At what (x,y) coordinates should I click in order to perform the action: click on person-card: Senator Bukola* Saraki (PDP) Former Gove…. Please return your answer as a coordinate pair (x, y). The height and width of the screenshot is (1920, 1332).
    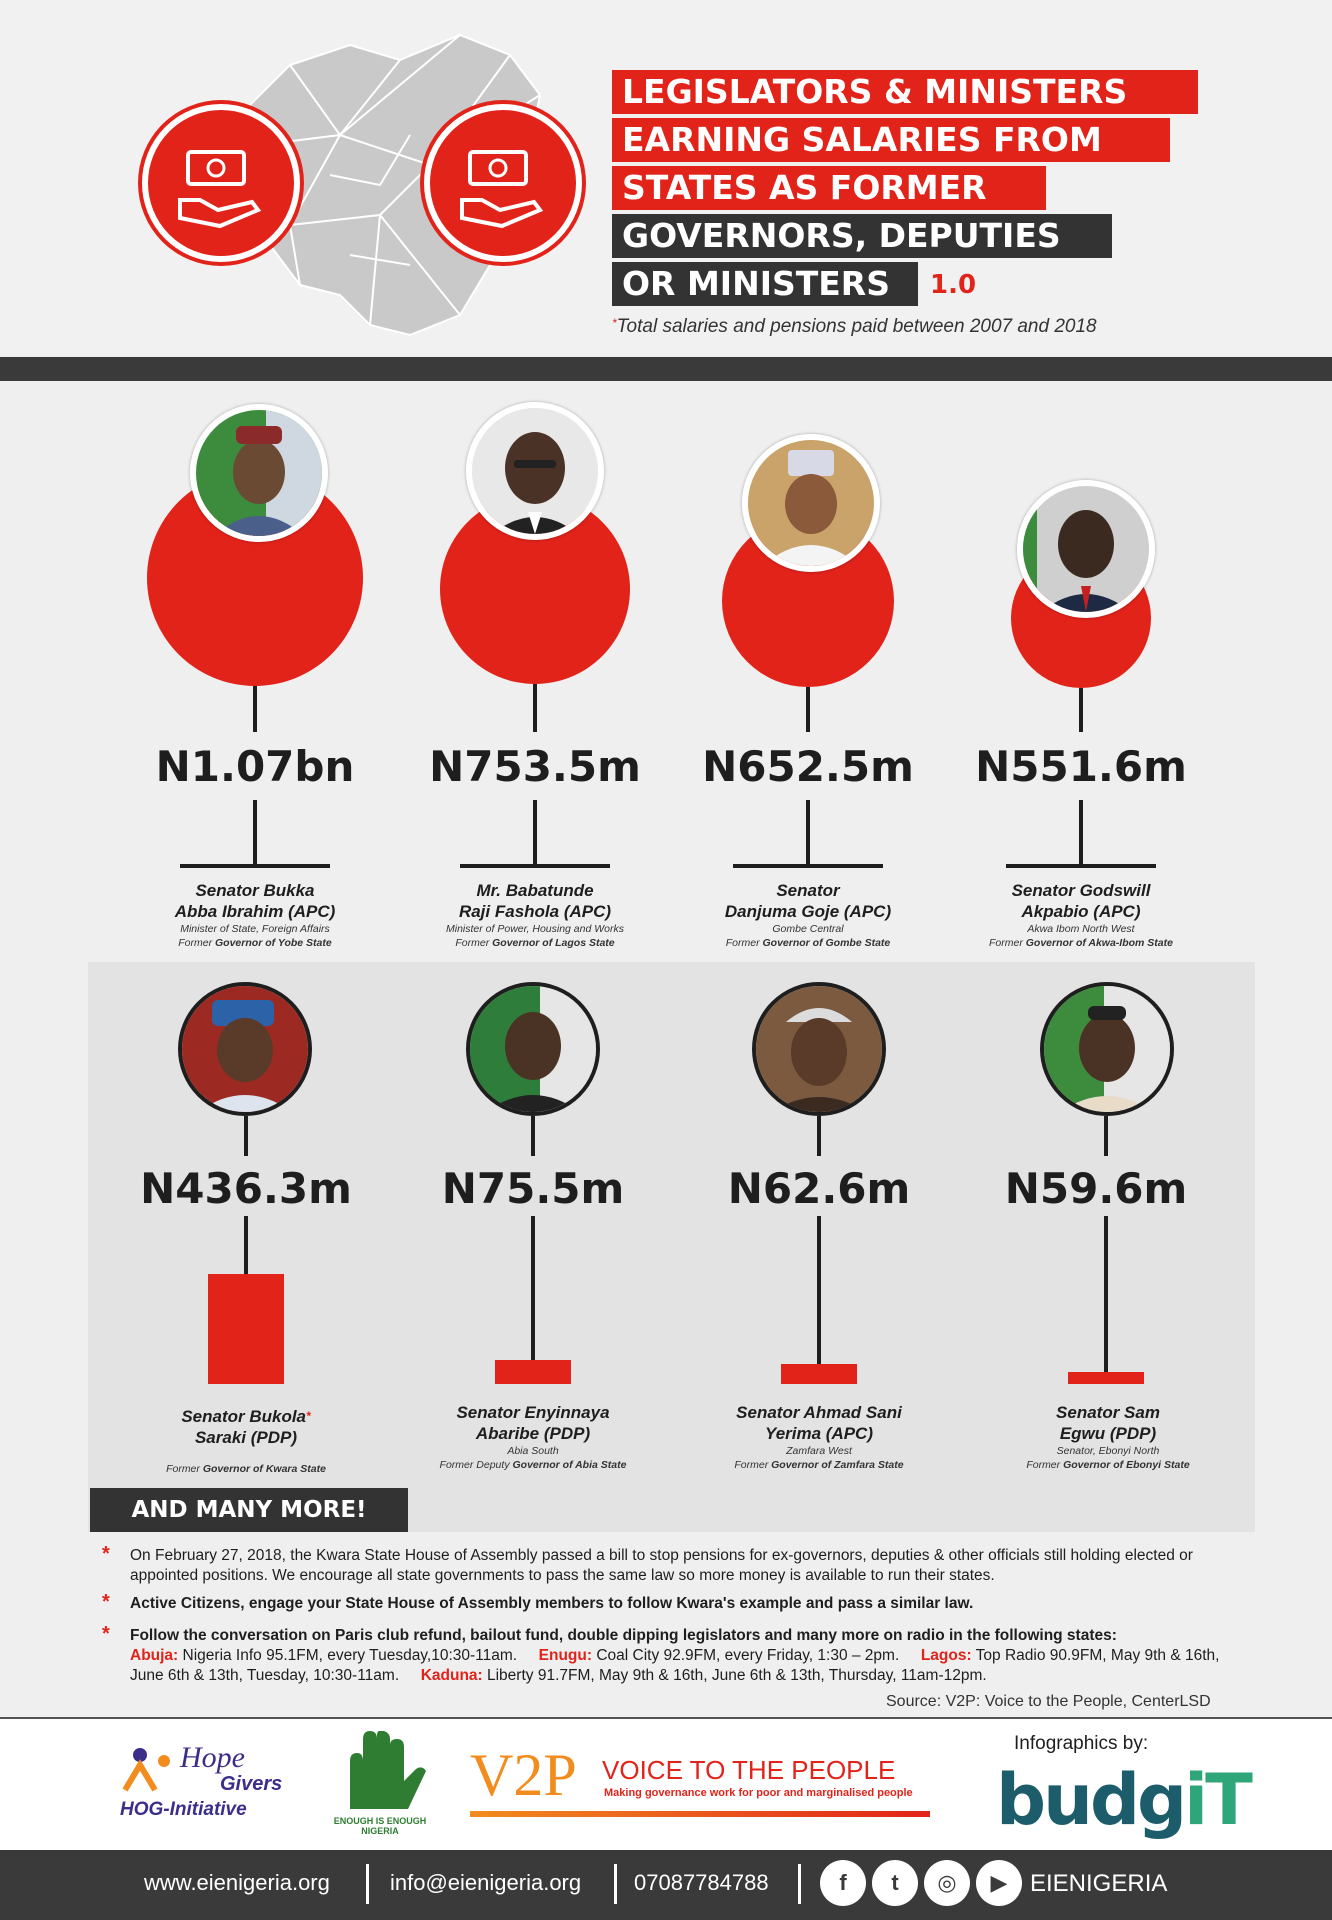
    Looking at the image, I should click on (246, 1437).